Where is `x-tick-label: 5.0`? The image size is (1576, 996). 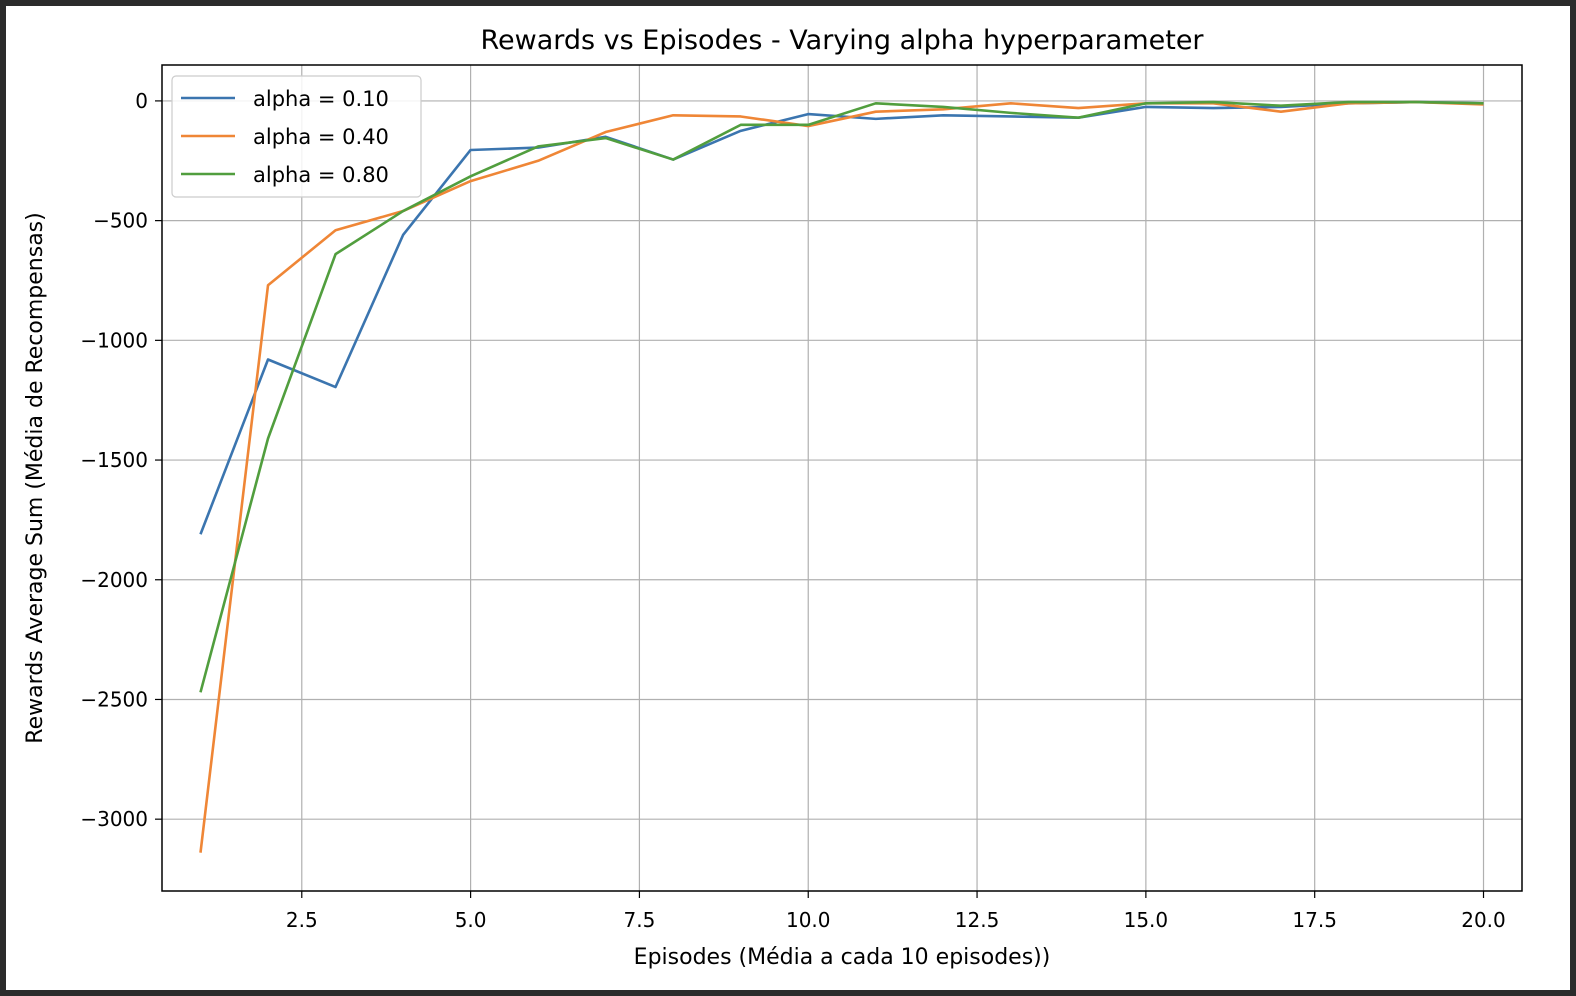 x-tick-label: 5.0 is located at coordinates (471, 920).